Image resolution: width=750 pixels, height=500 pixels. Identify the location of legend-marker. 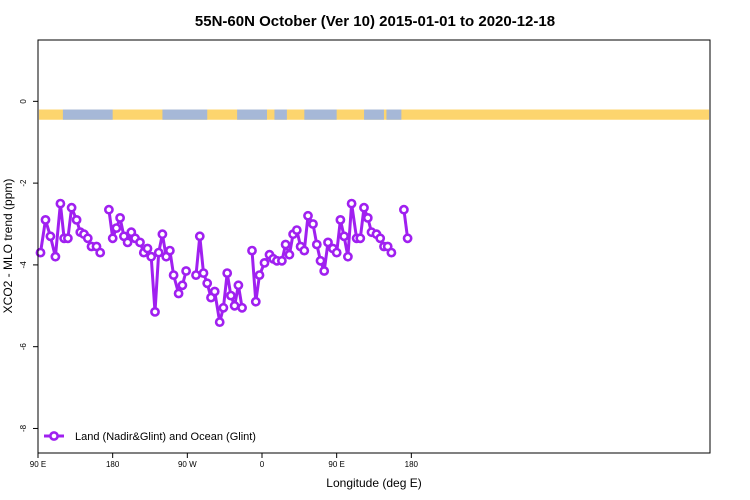
(54, 436).